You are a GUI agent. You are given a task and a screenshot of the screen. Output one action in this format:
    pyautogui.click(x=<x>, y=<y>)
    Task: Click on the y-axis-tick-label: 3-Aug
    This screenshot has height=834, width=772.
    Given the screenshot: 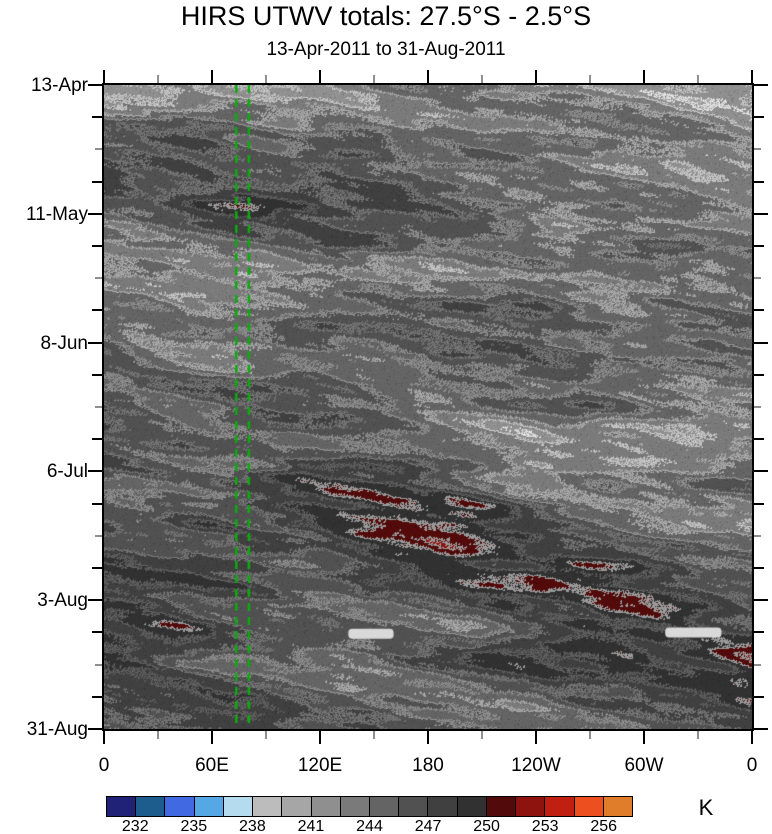 What is the action you would take?
    pyautogui.click(x=62, y=601)
    